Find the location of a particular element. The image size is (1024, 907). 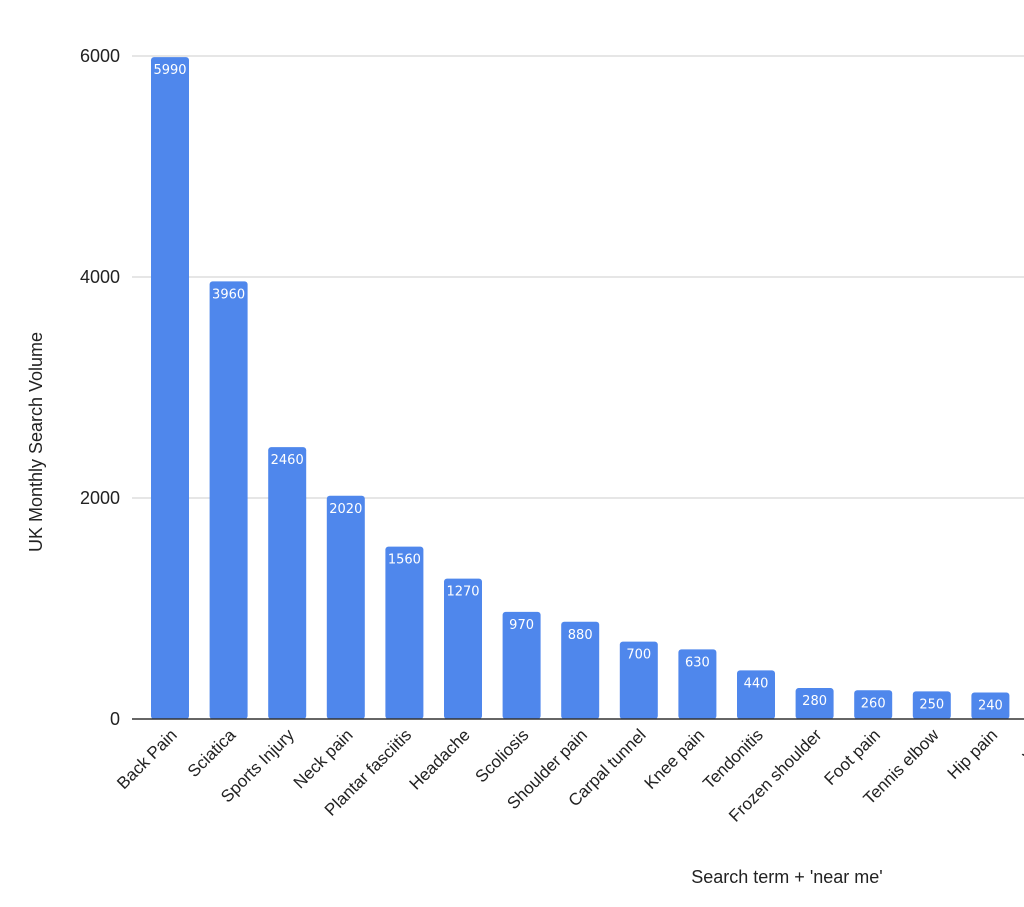

x-category-label: Knee pain is located at coordinates (675, 759).